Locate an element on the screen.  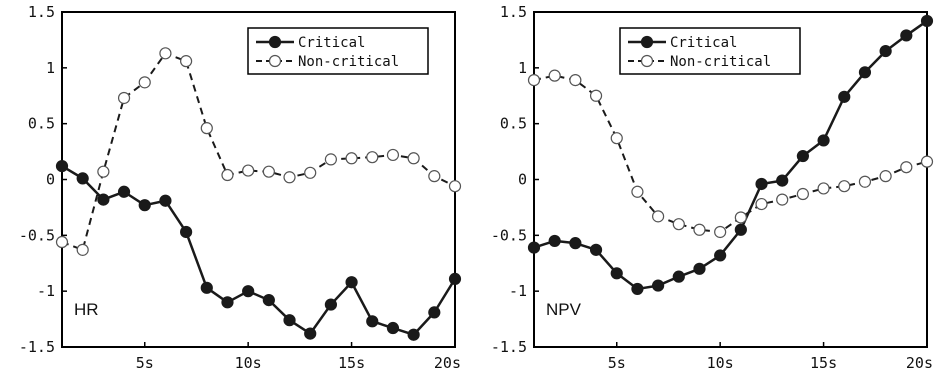
legend-box is located at coordinates (338, 51).